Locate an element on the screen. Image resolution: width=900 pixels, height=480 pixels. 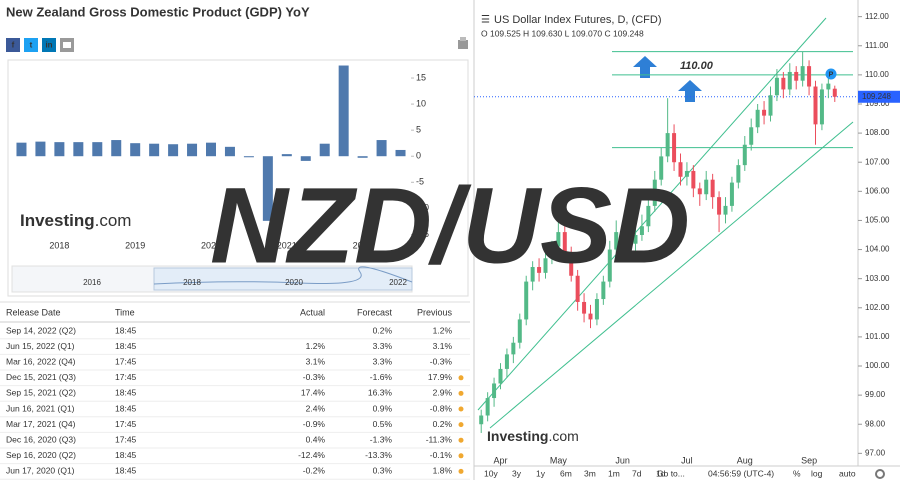
annotation: 110.00 is located at coordinates (697, 66).